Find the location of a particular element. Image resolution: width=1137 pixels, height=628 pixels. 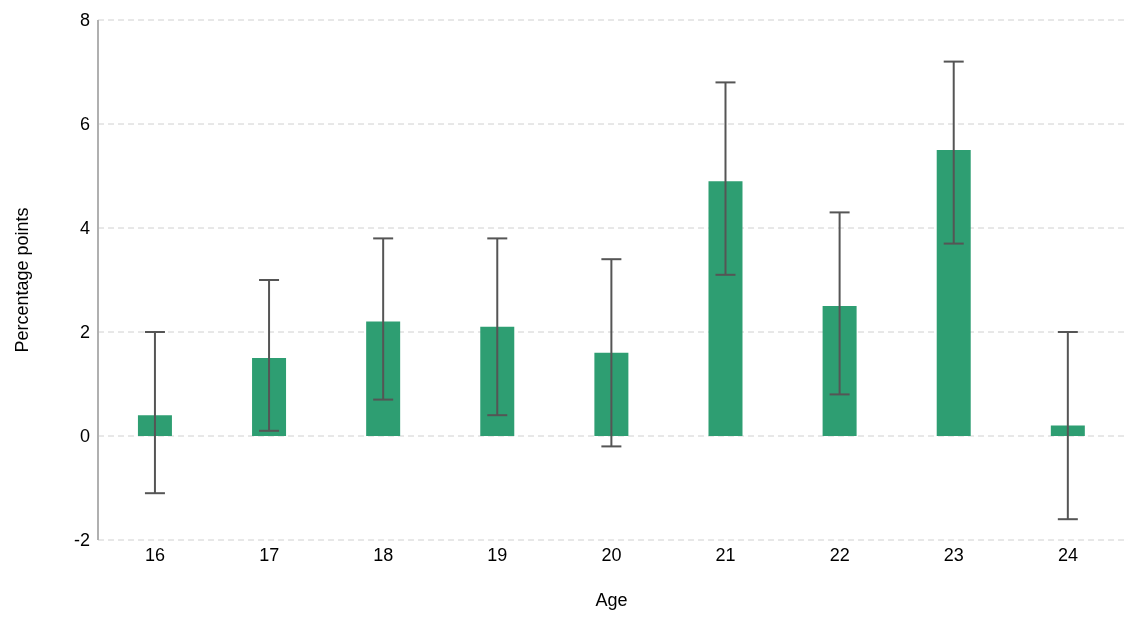

x-tick-label: 21 is located at coordinates (725, 554).